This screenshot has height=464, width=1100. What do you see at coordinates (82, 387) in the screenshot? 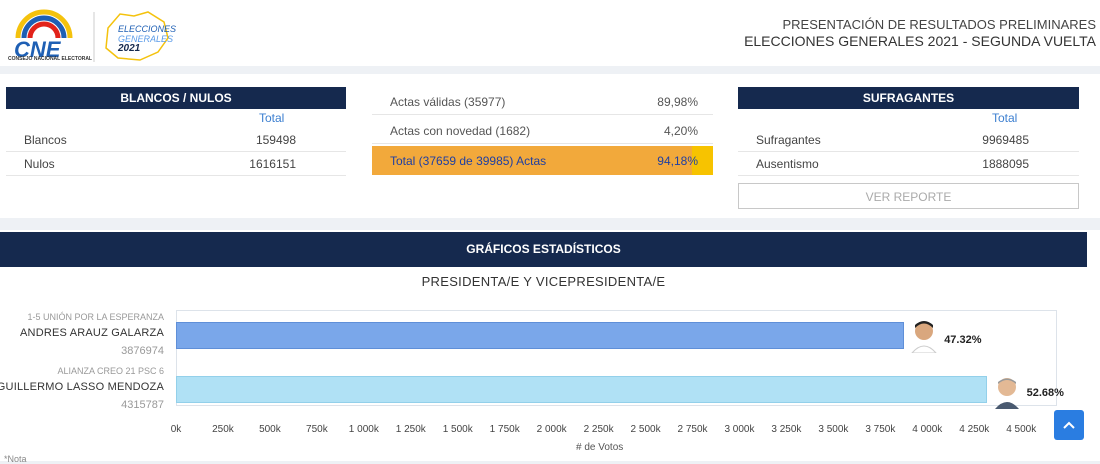
I see `candidate-name: GUILLERMO LASSO MENDOZA` at bounding box center [82, 387].